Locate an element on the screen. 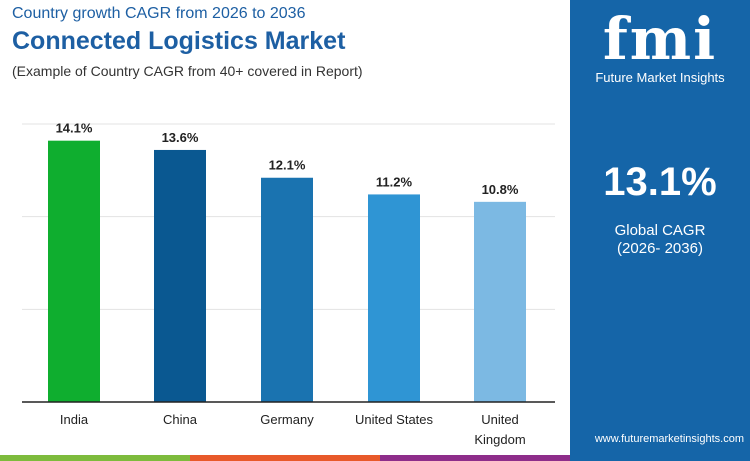 The height and width of the screenshot is (461, 750). fmi-logo: fmi Future Market Insights is located at coordinates (660, 46).